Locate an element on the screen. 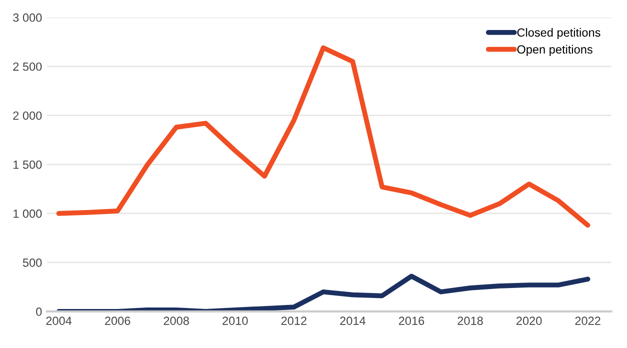 Image resolution: width=627 pixels, height=348 pixels. x-tick-label: 2016 is located at coordinates (411, 320).